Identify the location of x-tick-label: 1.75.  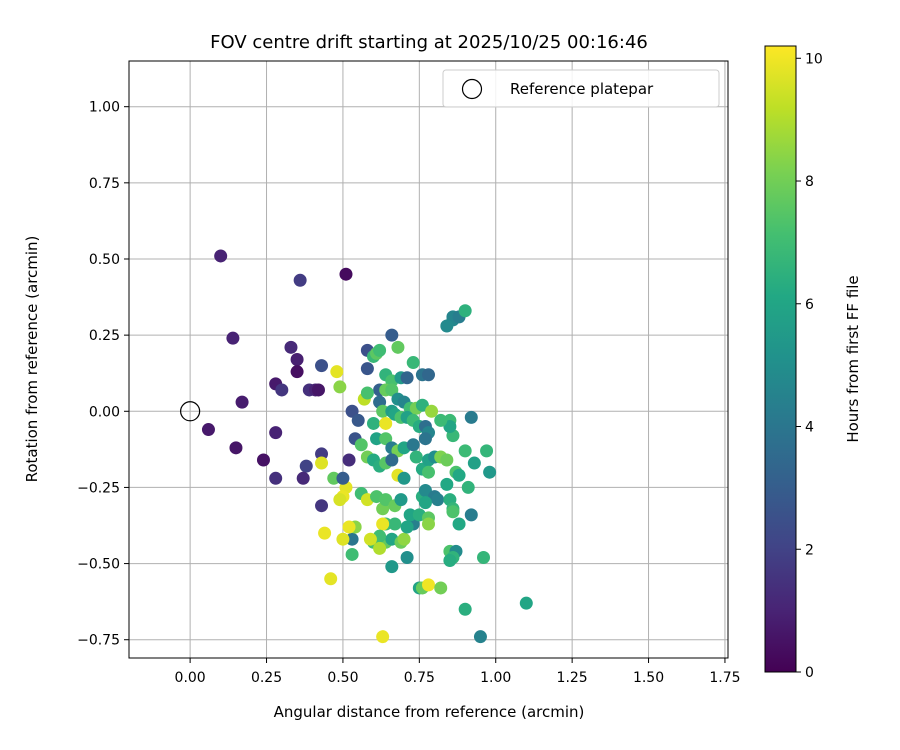
(724, 678).